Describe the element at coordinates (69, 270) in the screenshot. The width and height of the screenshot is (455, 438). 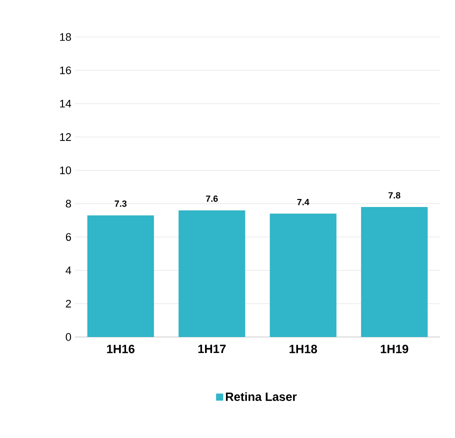
I see `y-tick-label: 4` at that location.